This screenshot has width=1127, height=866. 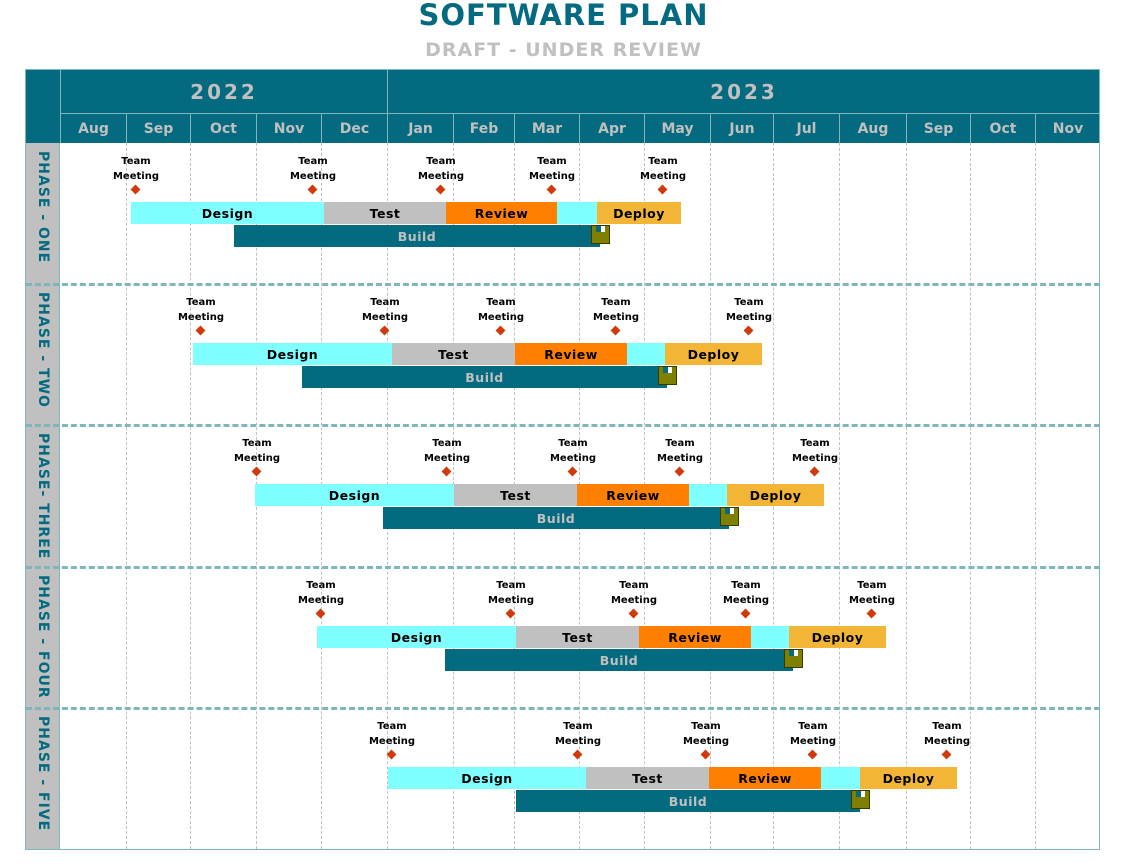 What do you see at coordinates (223, 128) in the screenshot?
I see `month-header: Oct` at bounding box center [223, 128].